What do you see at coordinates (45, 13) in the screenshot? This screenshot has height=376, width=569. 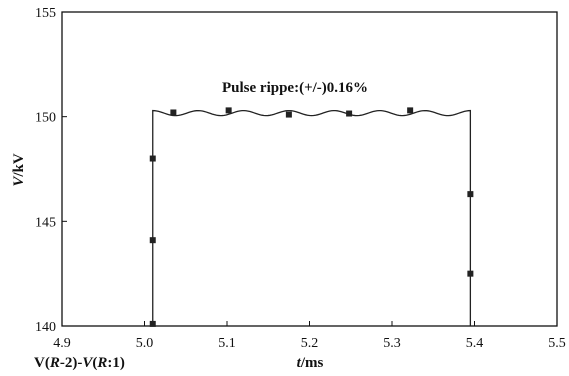 I see `y-tick-label: 155` at bounding box center [45, 13].